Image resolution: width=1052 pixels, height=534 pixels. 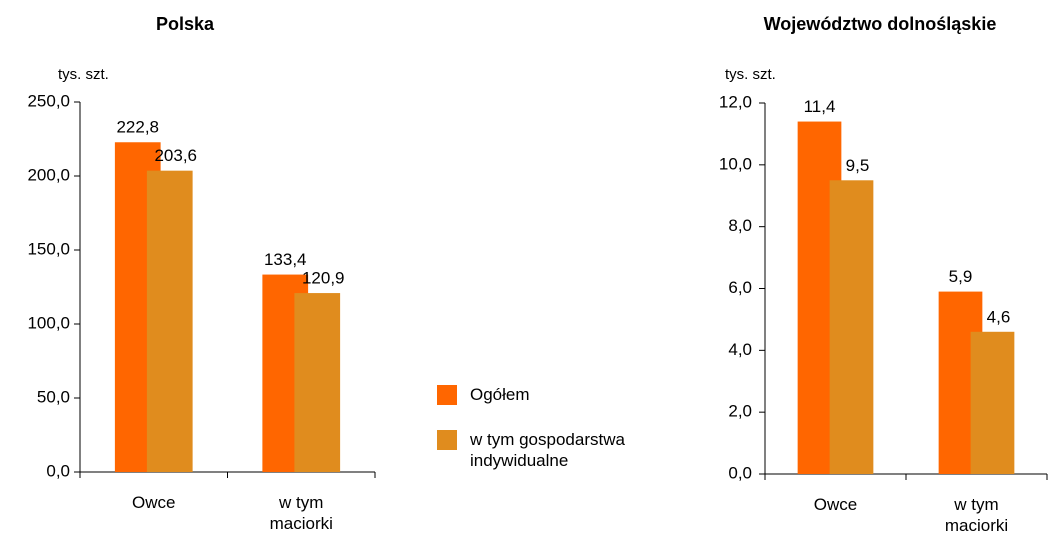 I want to click on value-label: 11,4, so click(x=820, y=106).